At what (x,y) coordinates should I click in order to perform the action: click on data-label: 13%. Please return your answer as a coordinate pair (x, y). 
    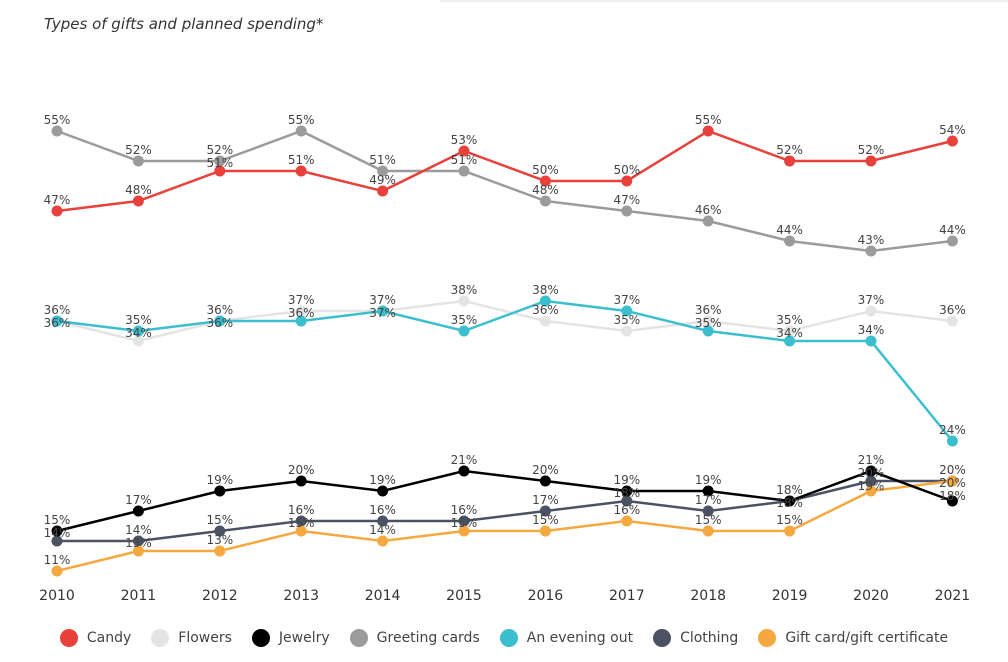
    Looking at the image, I should click on (138, 543).